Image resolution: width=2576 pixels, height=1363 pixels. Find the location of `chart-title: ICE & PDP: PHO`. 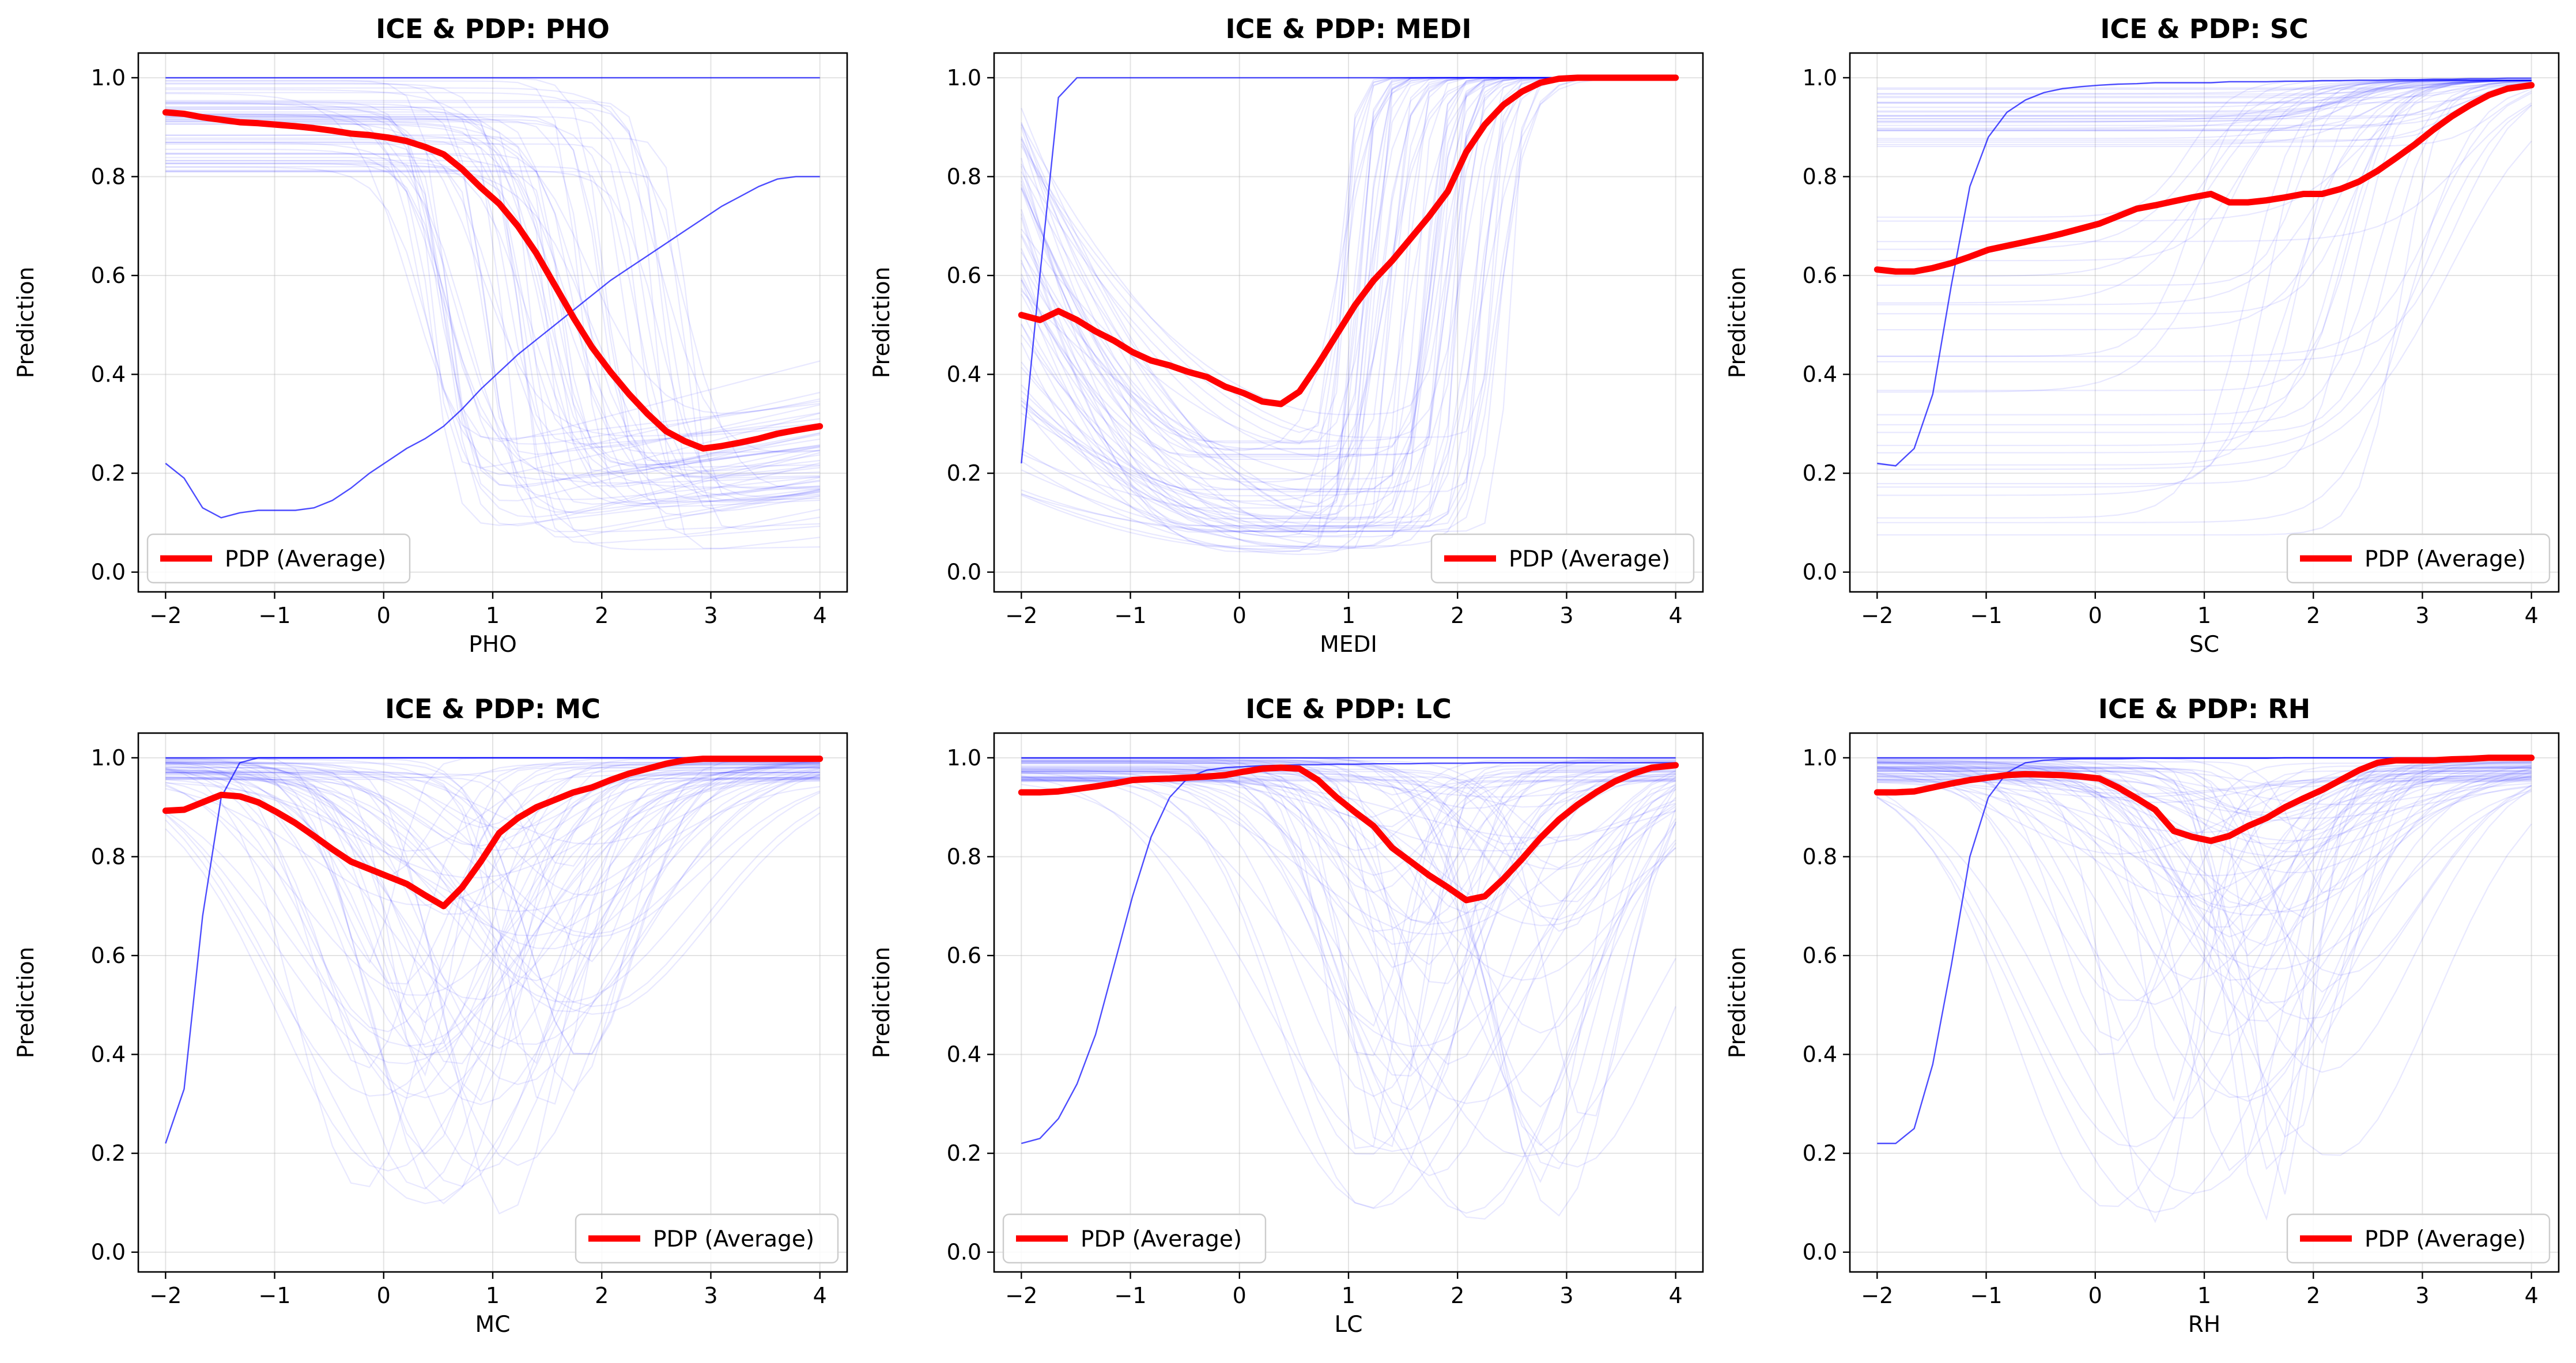

chart-title: ICE & PDP: PHO is located at coordinates (493, 28).